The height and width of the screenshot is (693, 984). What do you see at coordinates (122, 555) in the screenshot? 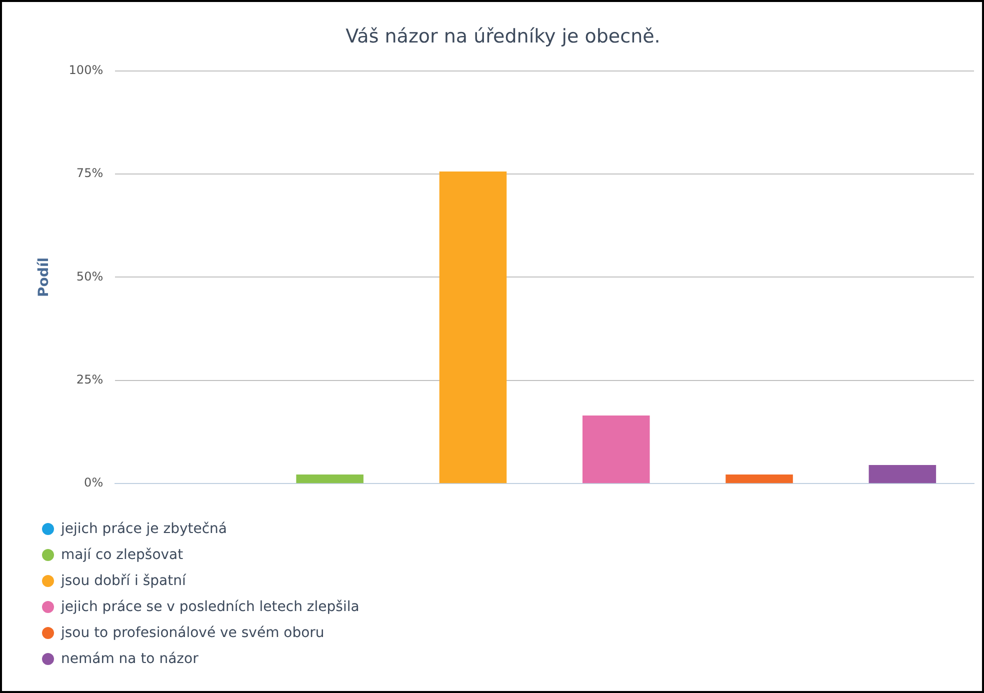
I see `legend-label: mají co zlepšovat` at bounding box center [122, 555].